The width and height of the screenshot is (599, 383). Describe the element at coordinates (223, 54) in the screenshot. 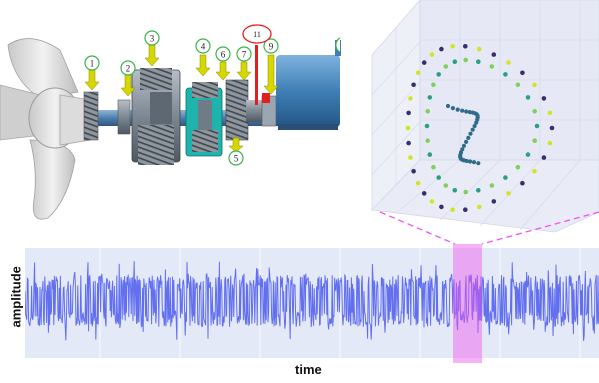

I see `callout-6: 6` at that location.